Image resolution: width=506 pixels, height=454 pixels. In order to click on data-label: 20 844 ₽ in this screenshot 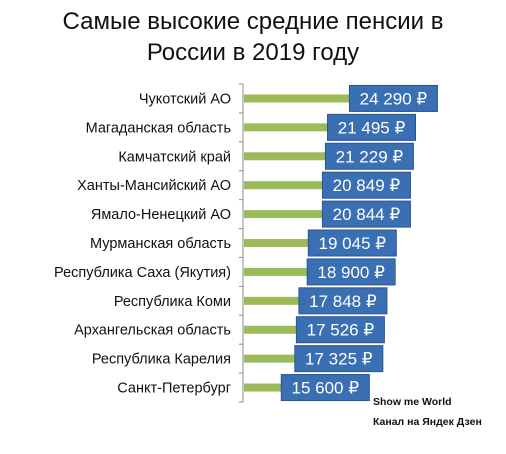, I will do `click(367, 214)`.